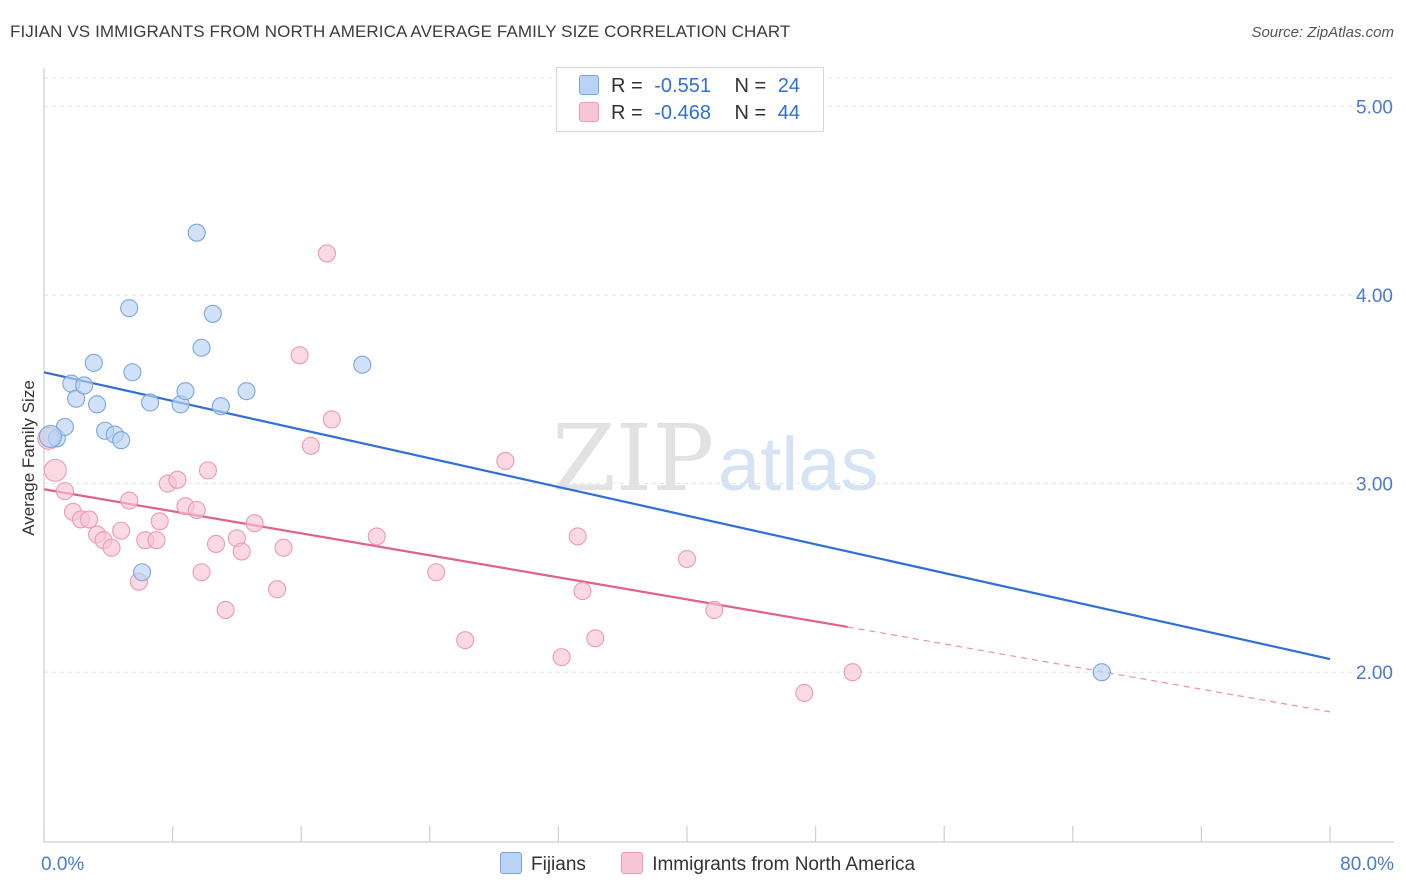  Describe the element at coordinates (798, 464) in the screenshot. I see `watermark-atlas: atlas` at that location.